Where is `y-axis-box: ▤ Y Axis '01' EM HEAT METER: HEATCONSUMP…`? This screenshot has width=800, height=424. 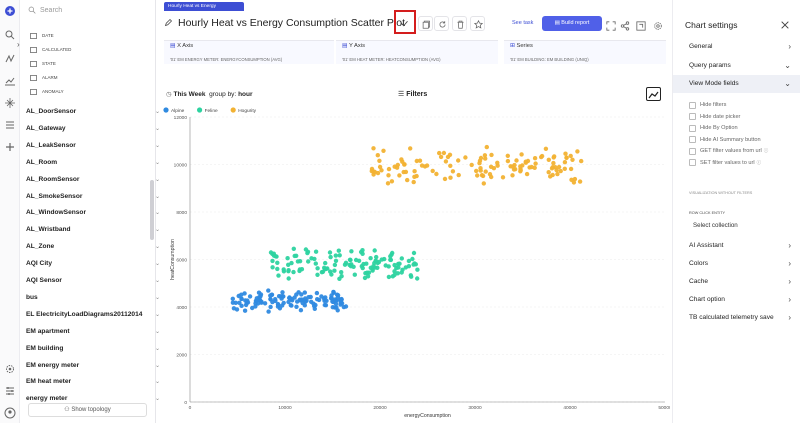 y-axis-box: ▤ Y Axis '01' EM HEAT METER: HEATCONSUMP… is located at coordinates (417, 52).